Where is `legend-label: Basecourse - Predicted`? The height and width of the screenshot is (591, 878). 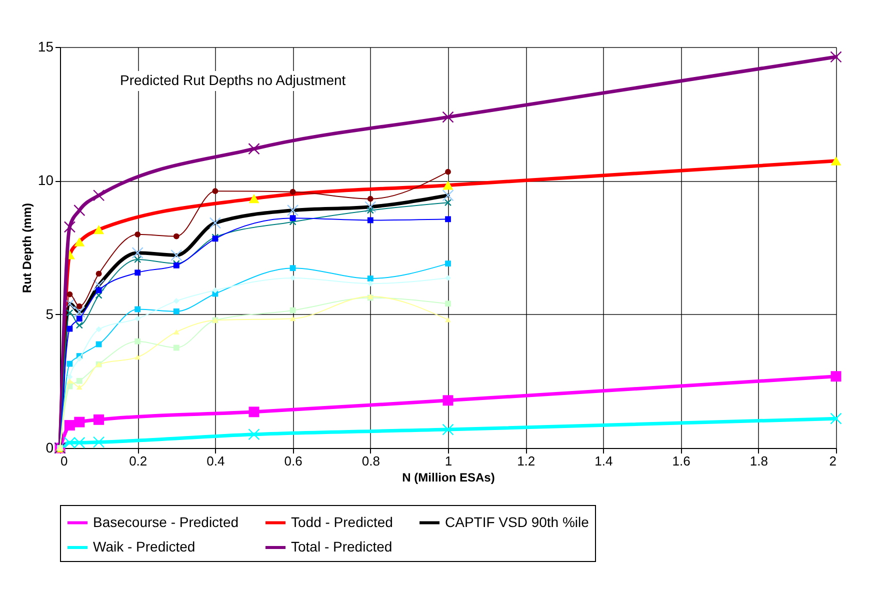 legend-label: Basecourse - Predicted is located at coordinates (166, 522).